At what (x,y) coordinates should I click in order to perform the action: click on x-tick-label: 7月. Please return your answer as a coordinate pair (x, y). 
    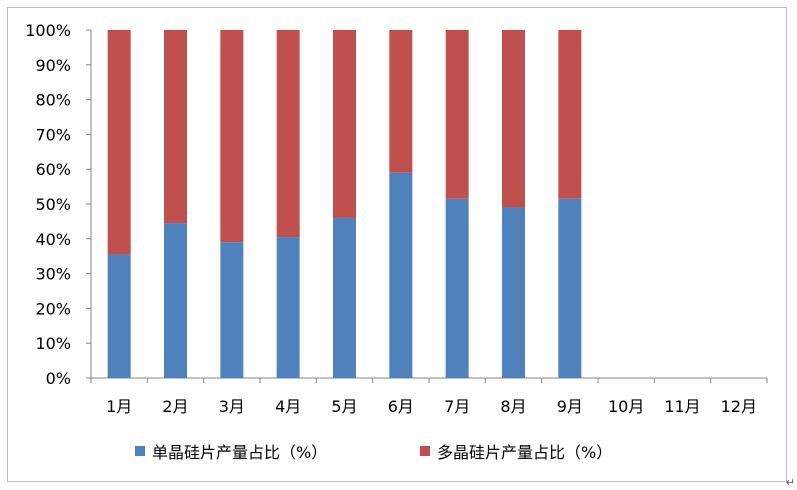
    Looking at the image, I should click on (457, 406).